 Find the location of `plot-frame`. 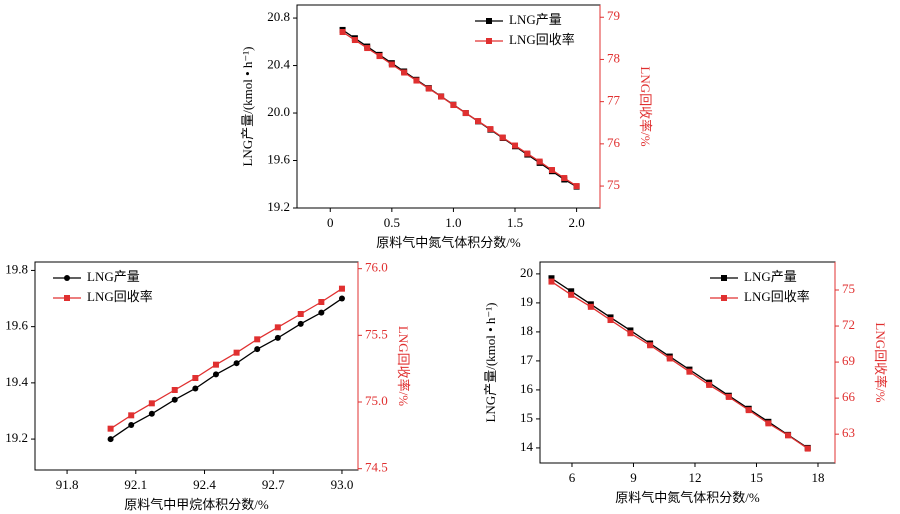

plot-frame is located at coordinates (196, 366).